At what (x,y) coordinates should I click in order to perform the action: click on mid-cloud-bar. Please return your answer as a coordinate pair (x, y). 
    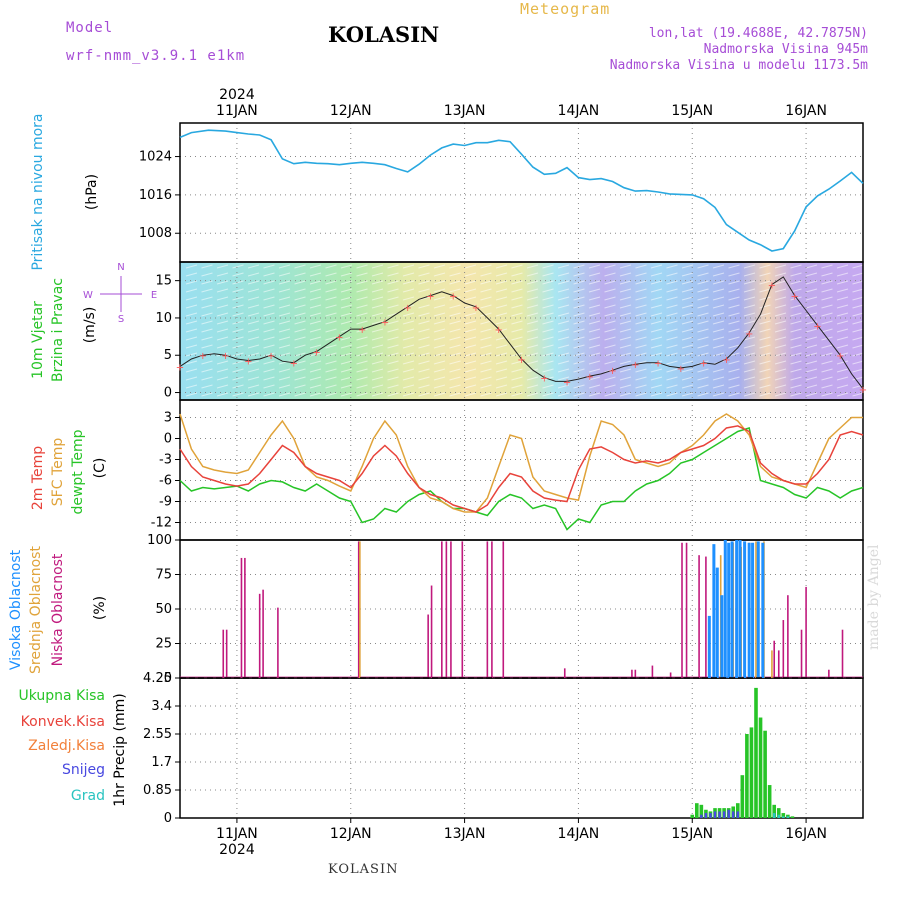
    Looking at the image, I should click on (756, 609).